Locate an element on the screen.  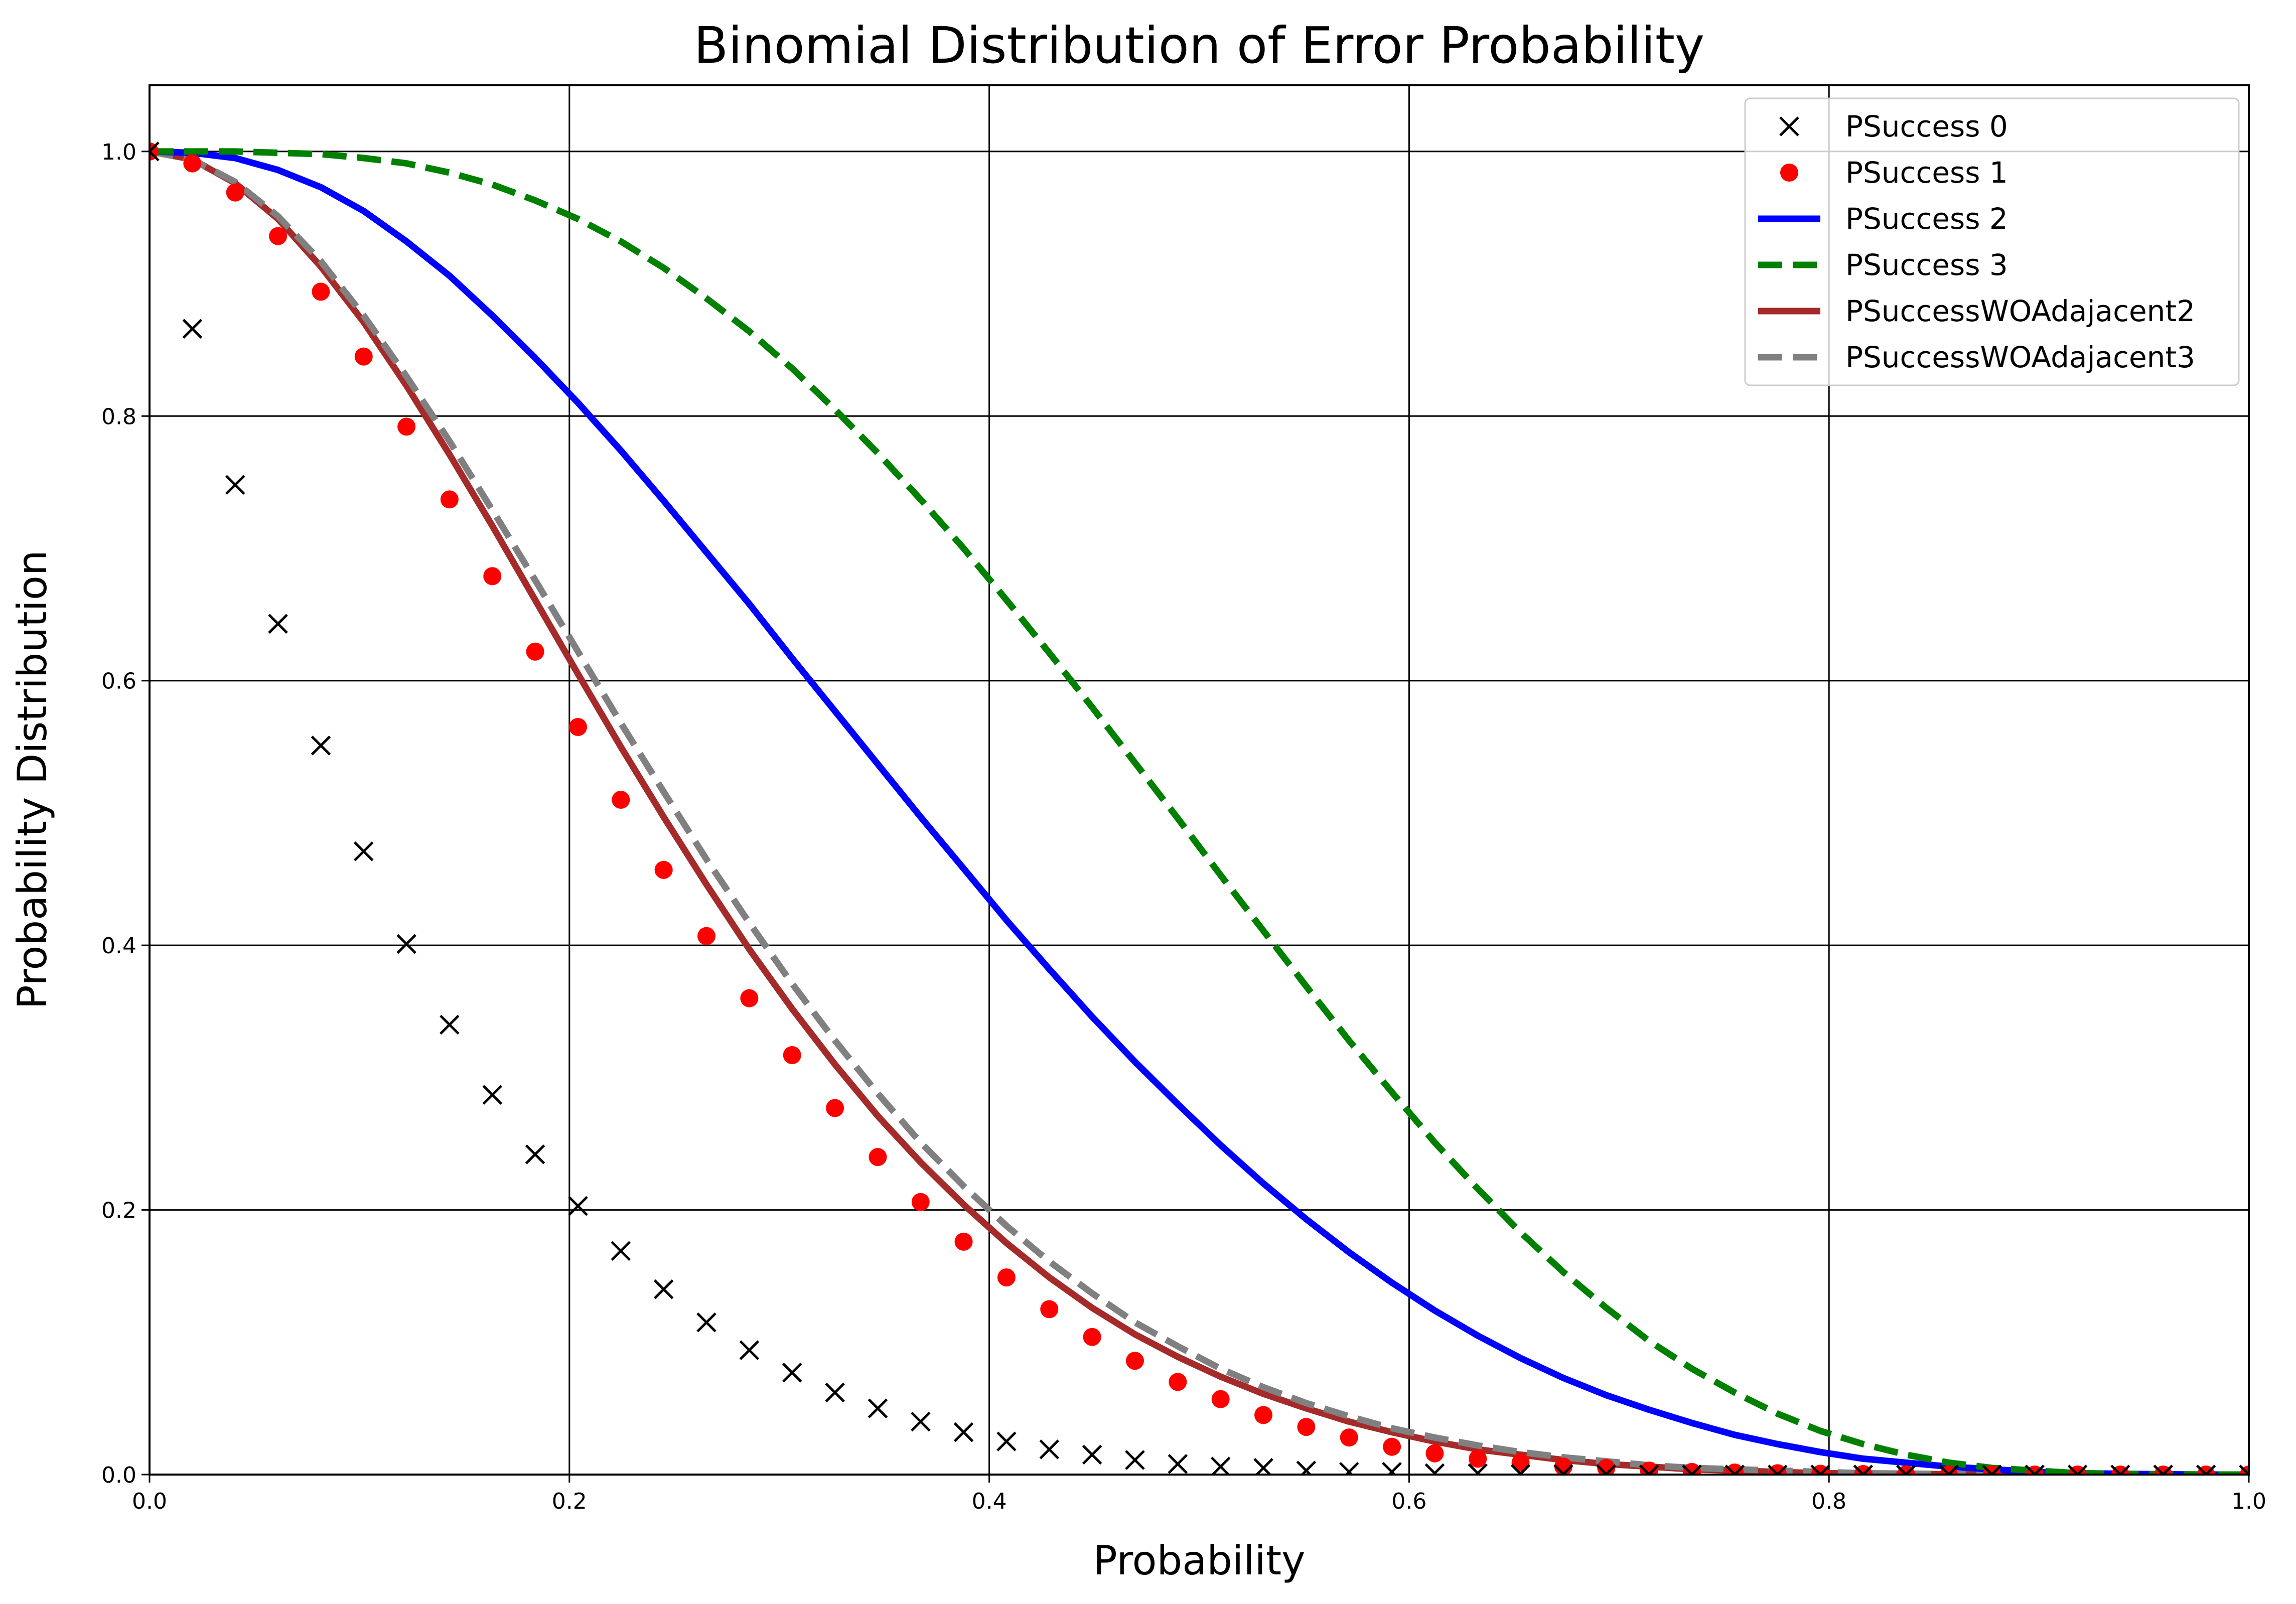
y-tick-label: 0.0 is located at coordinates (118, 1475).